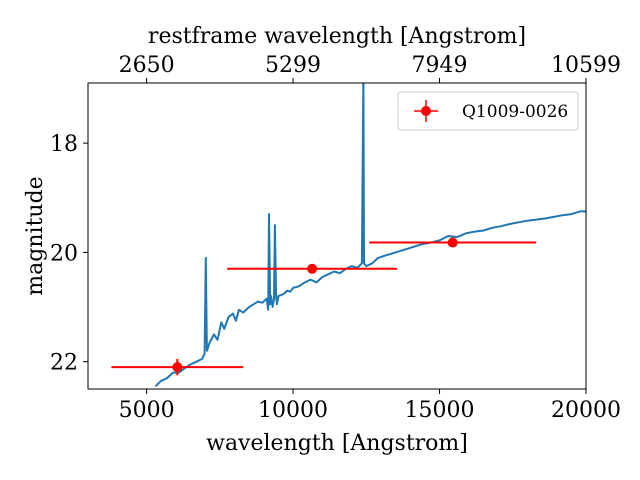 This screenshot has height=480, width=640. What do you see at coordinates (293, 410) in the screenshot?
I see `x-tick-label: 10000` at bounding box center [293, 410].